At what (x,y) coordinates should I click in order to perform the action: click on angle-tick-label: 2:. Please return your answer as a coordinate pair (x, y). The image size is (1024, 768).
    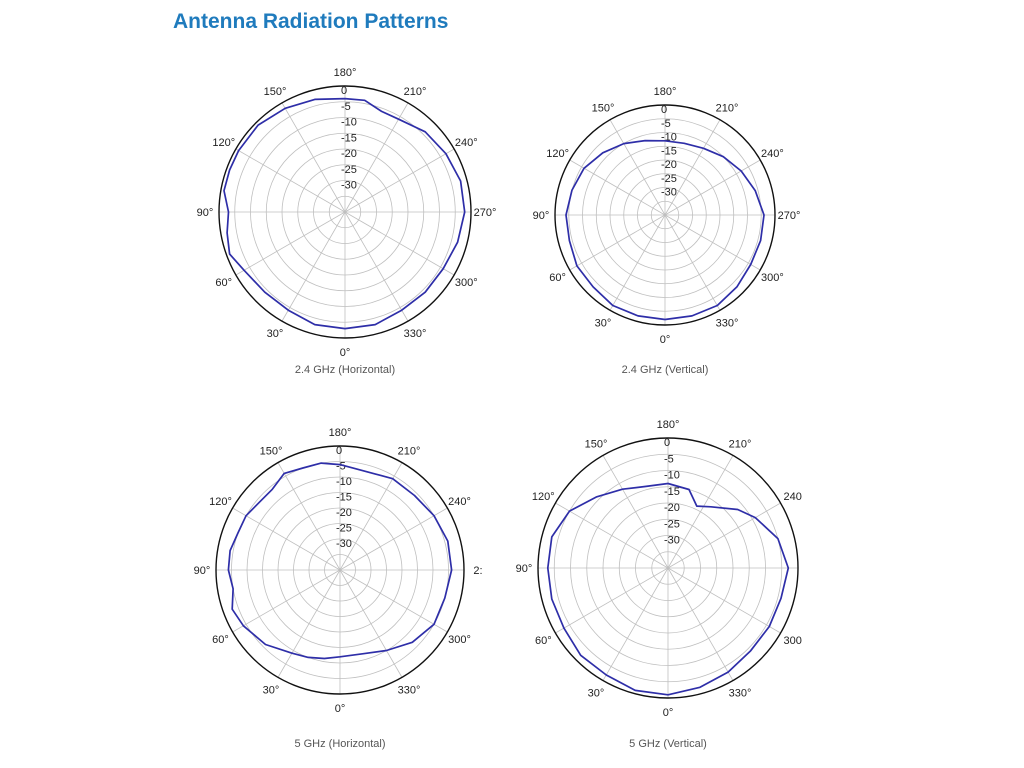
    Looking at the image, I should click on (477, 571).